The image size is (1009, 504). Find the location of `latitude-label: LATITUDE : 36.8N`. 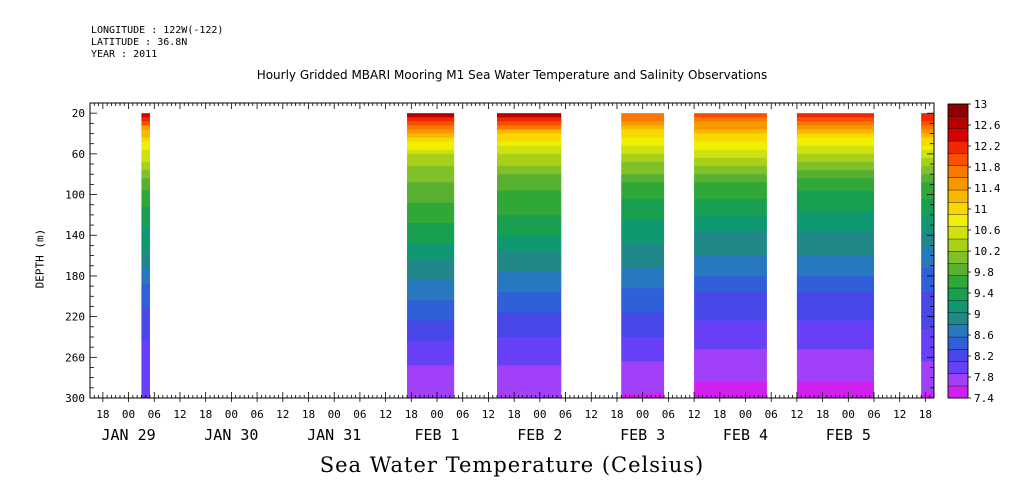

latitude-label: LATITUDE : 36.8N is located at coordinates (139, 42).